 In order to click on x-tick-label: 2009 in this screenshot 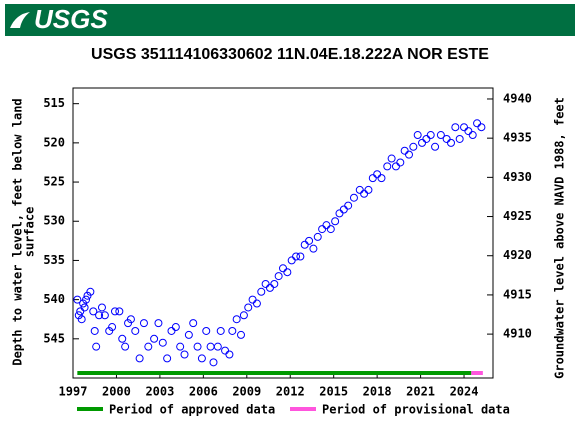, I will do `click(246, 392)`.